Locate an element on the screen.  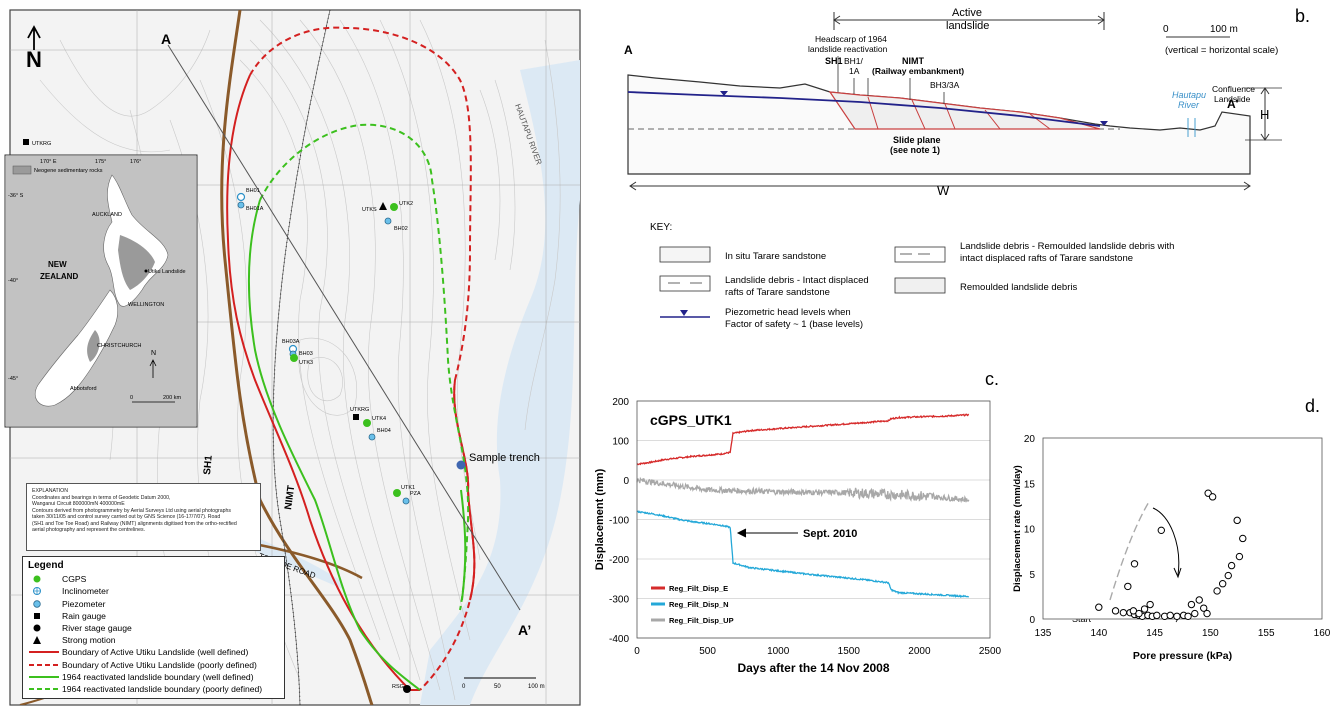
sh1-section-label: SH1 is located at coordinates (834, 61).